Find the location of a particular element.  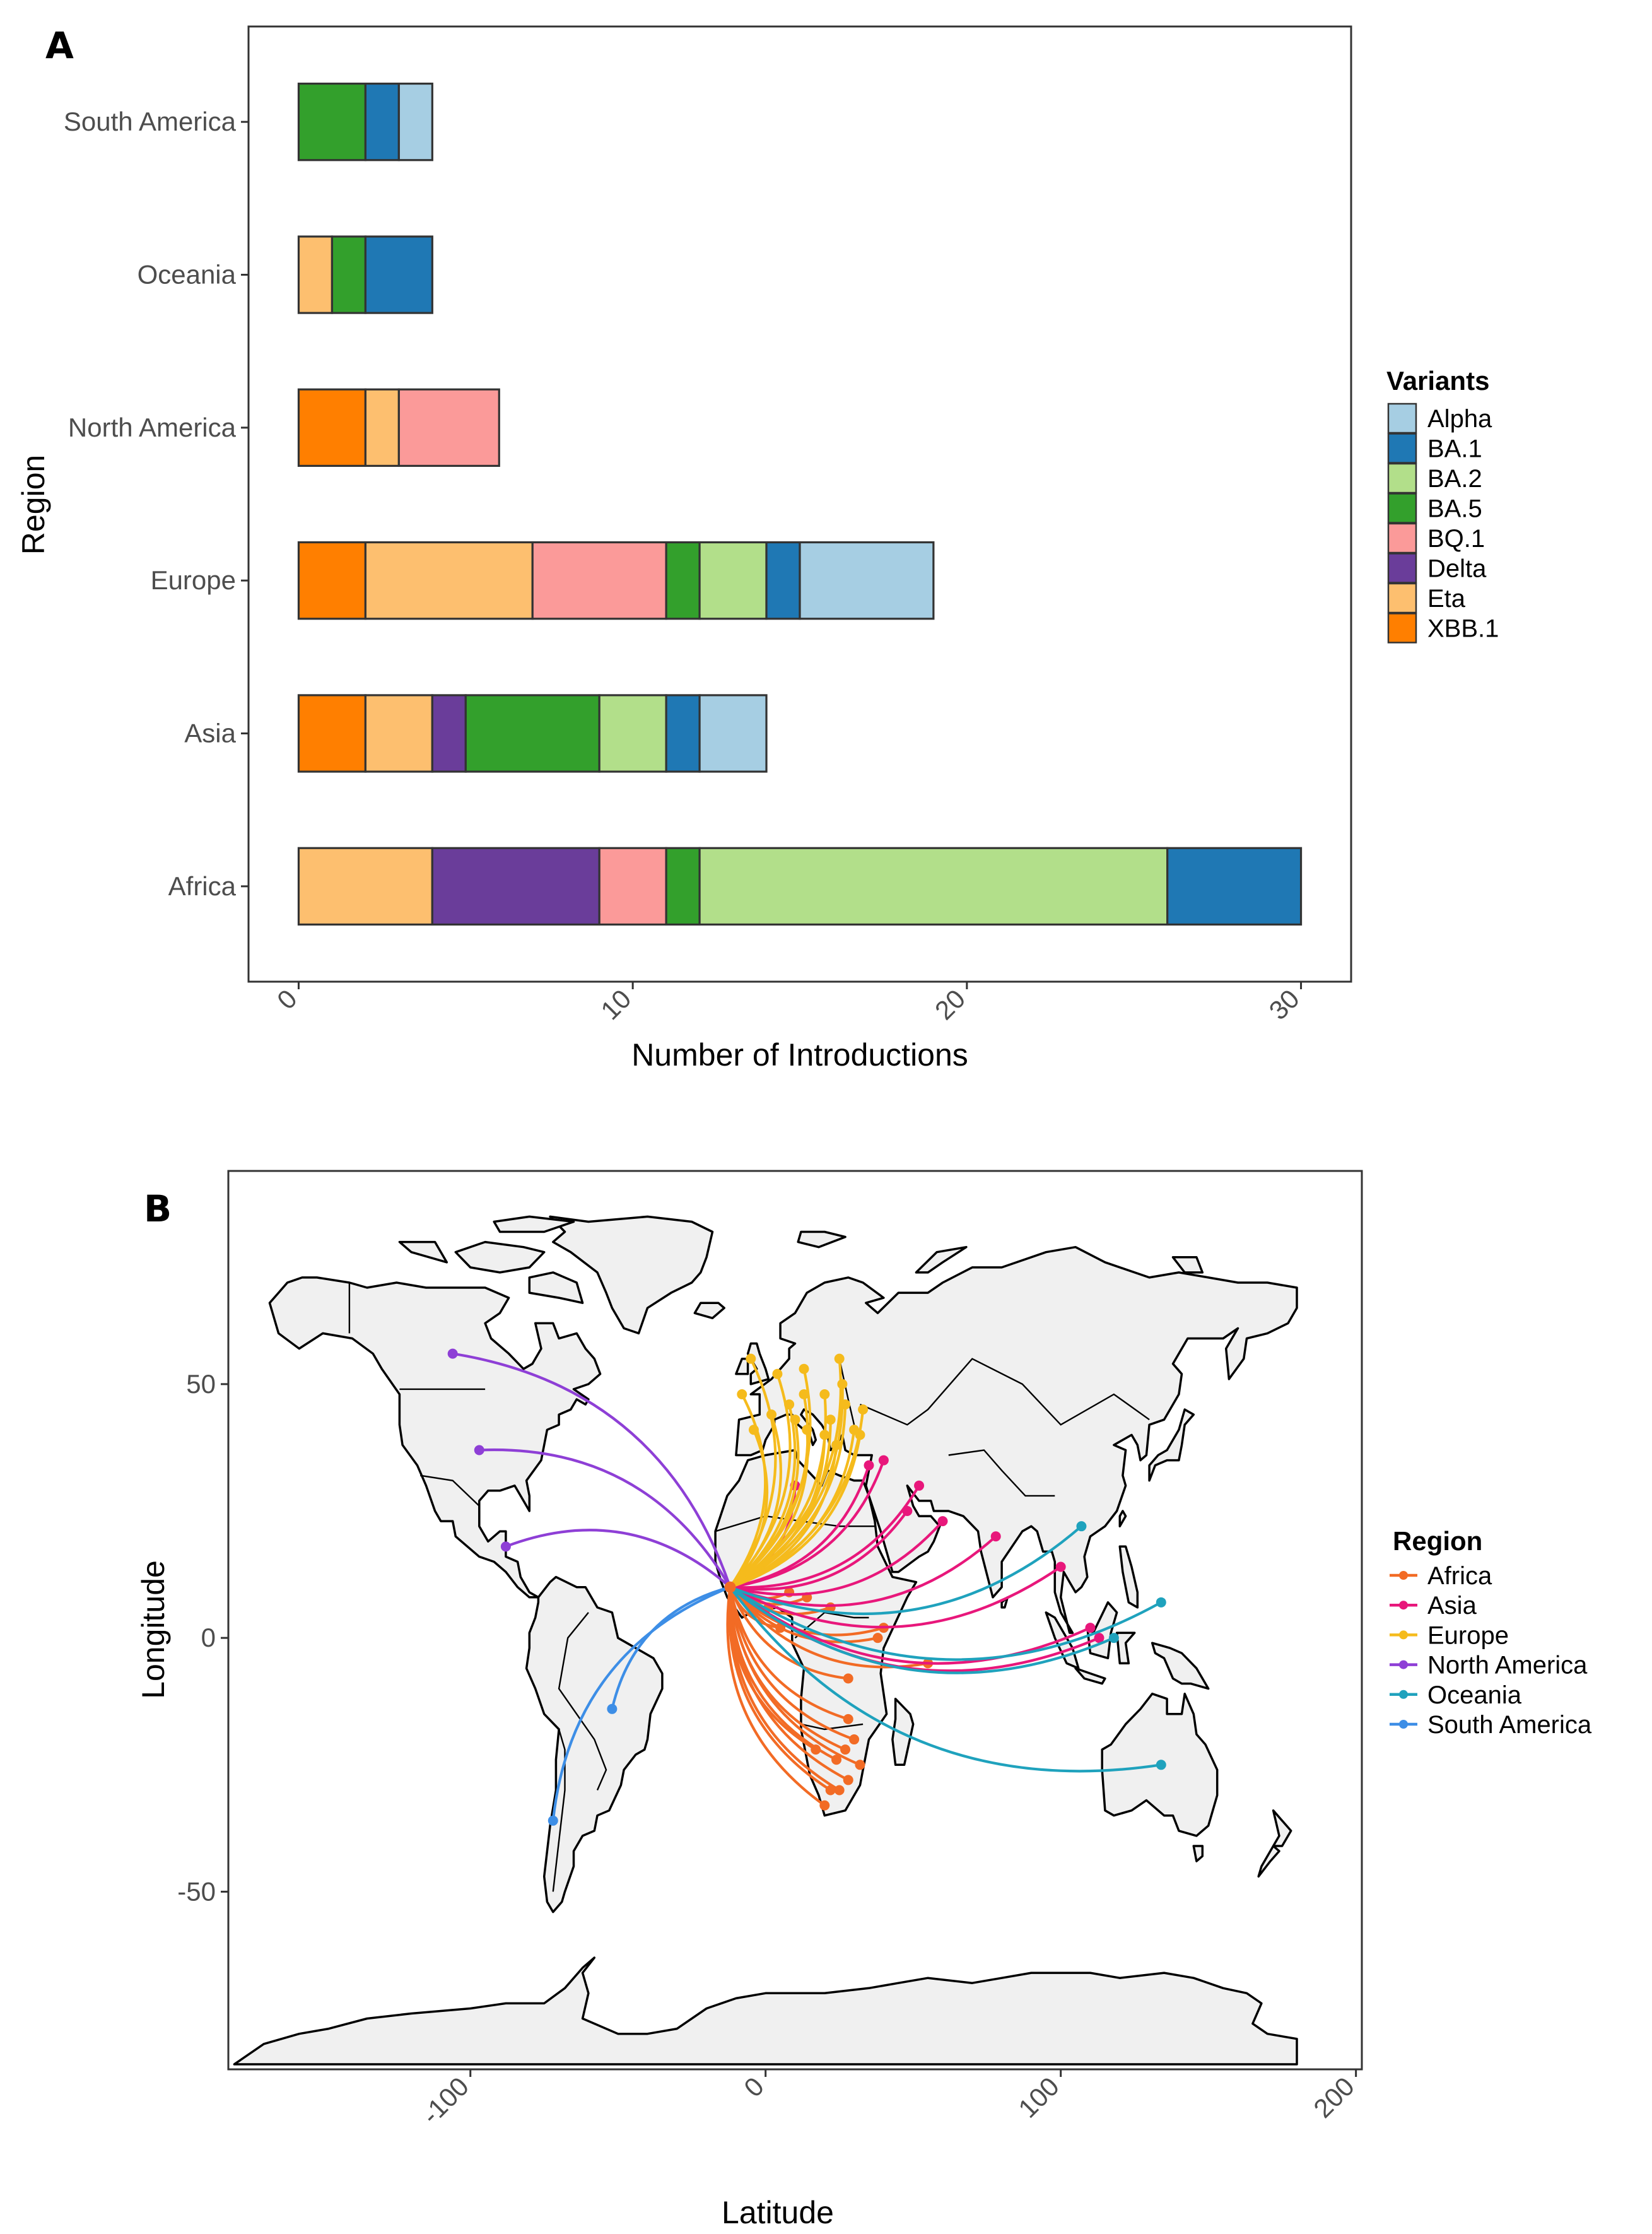

legend-swatch-eta is located at coordinates (1402, 598).